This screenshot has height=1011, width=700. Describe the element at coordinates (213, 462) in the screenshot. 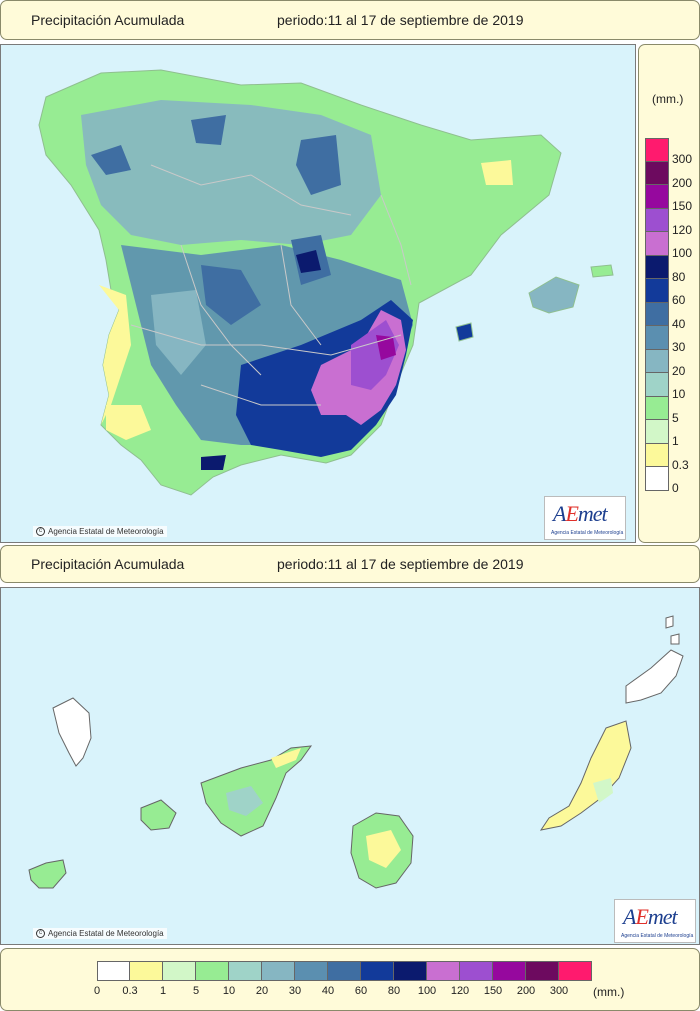

I see `south-dark-spot` at that location.